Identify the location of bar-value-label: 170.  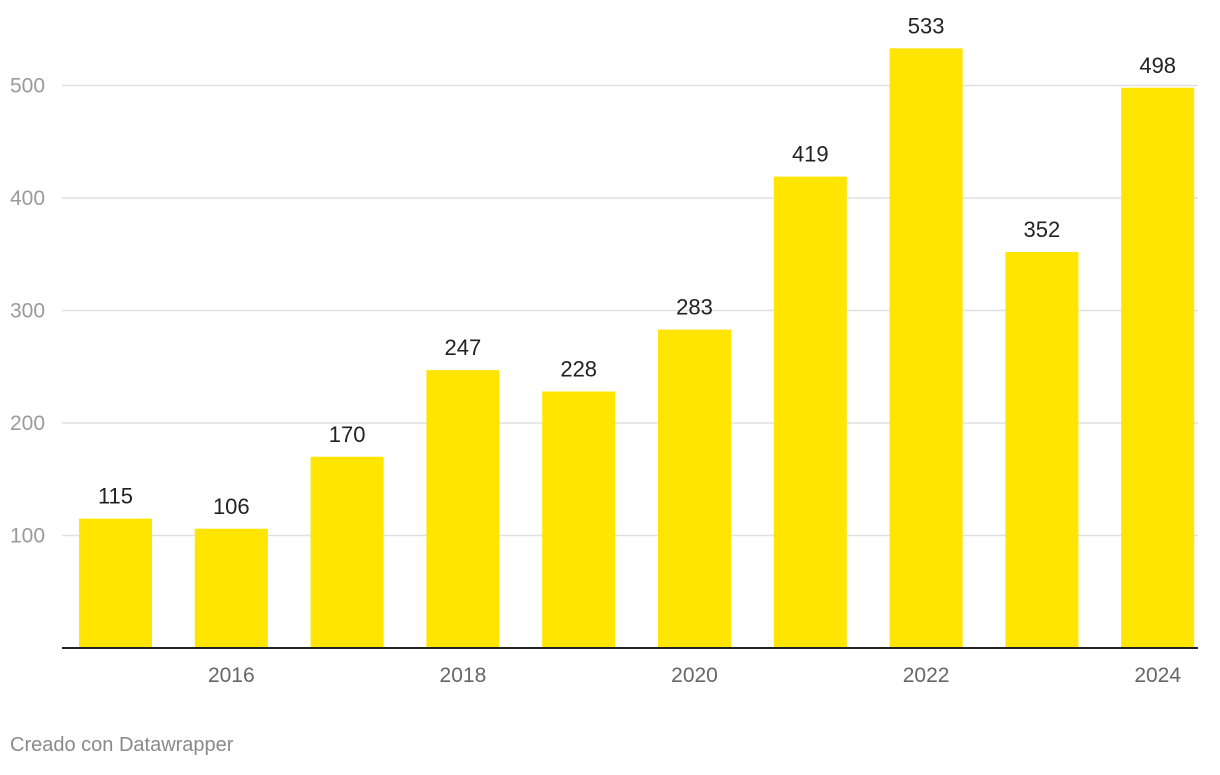
(347, 434).